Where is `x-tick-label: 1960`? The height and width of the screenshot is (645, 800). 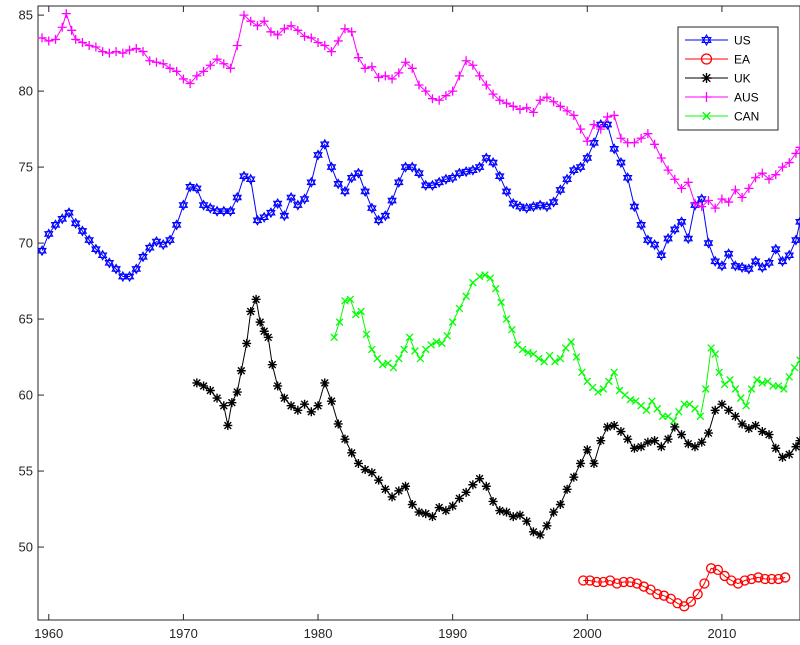
x-tick-label: 1960 is located at coordinates (48, 633).